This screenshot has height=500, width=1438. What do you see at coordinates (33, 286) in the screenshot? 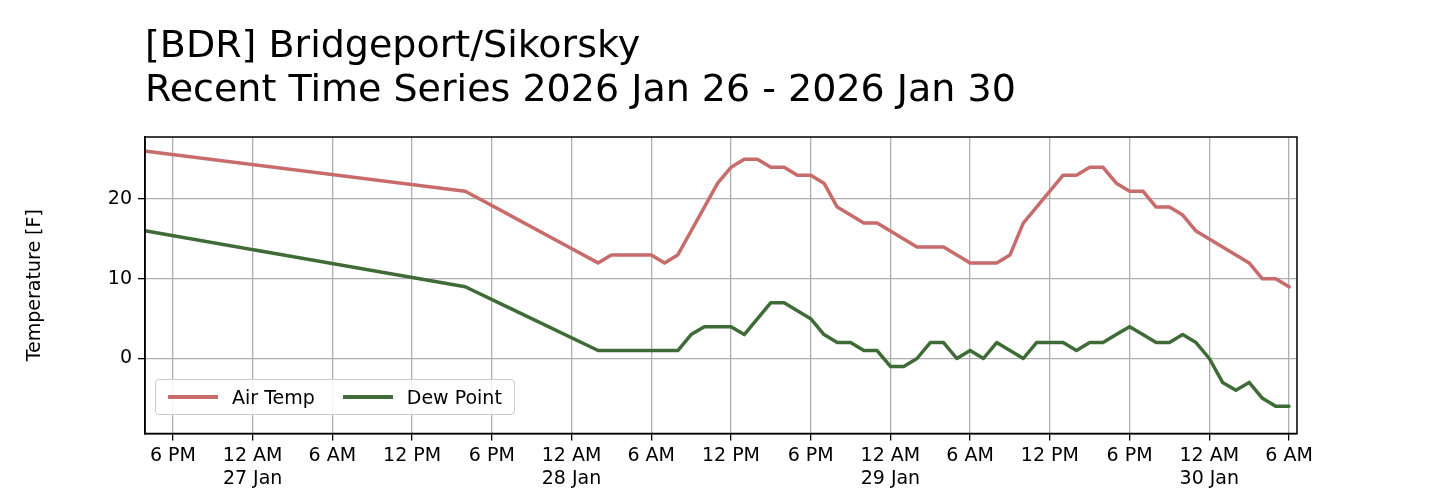
I see `y-axis-title: Temperature [F]` at bounding box center [33, 286].